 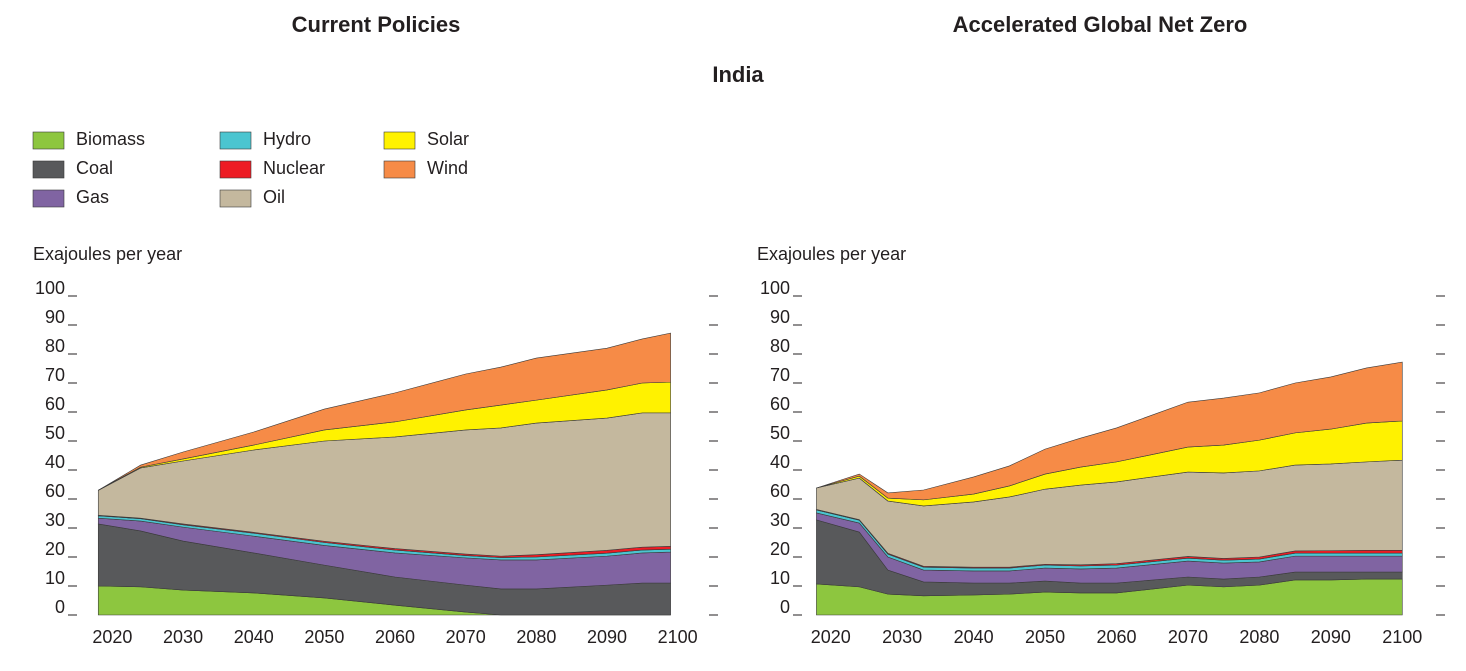 I want to click on page-title: India, so click(x=738, y=74).